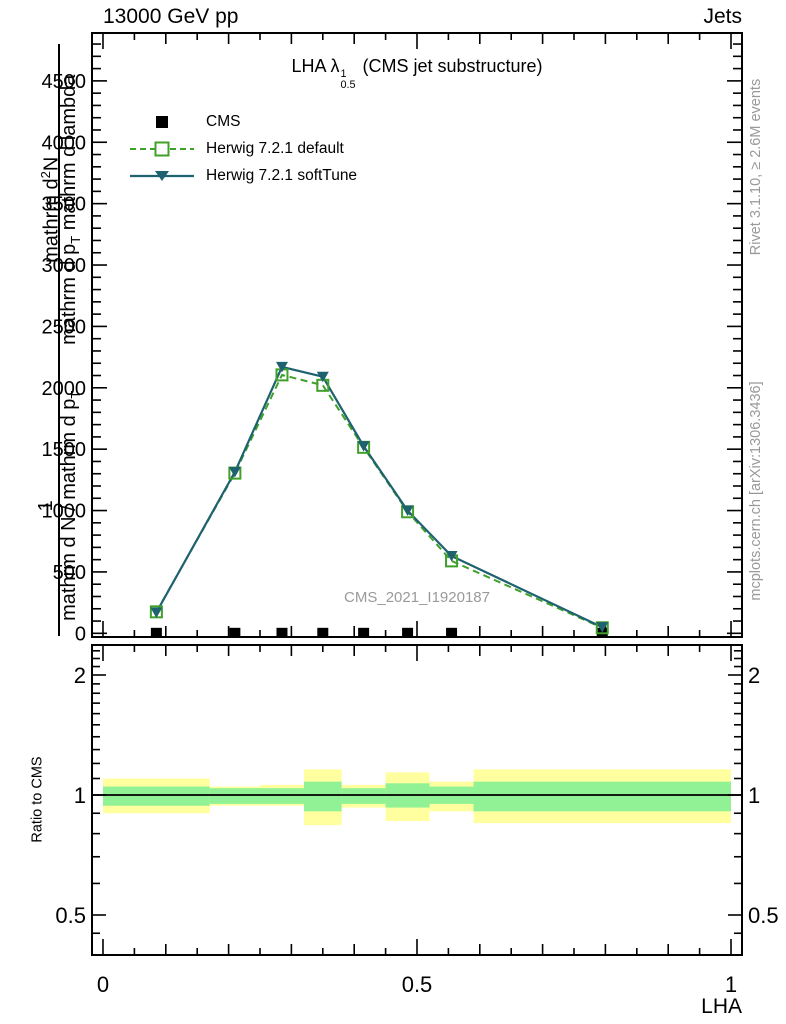  I want to click on legend-label-herwig-default: Herwig 7.2.1 default, so click(275, 148).